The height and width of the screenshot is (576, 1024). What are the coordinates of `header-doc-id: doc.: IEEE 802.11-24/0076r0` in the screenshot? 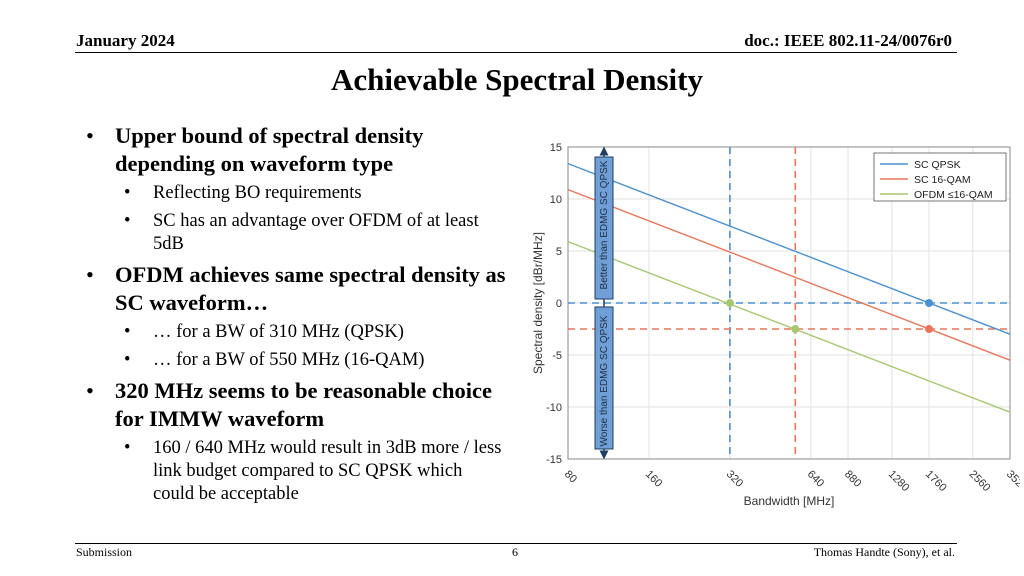 It's located at (848, 40).